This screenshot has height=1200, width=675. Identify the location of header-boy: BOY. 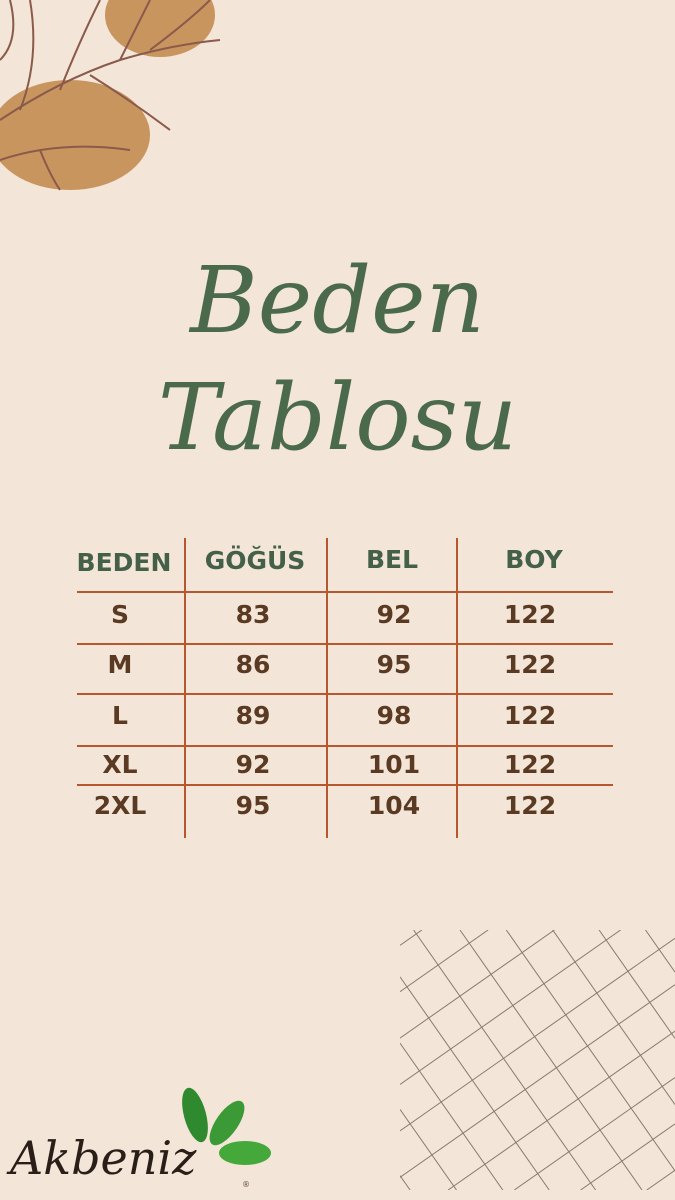
(534, 559).